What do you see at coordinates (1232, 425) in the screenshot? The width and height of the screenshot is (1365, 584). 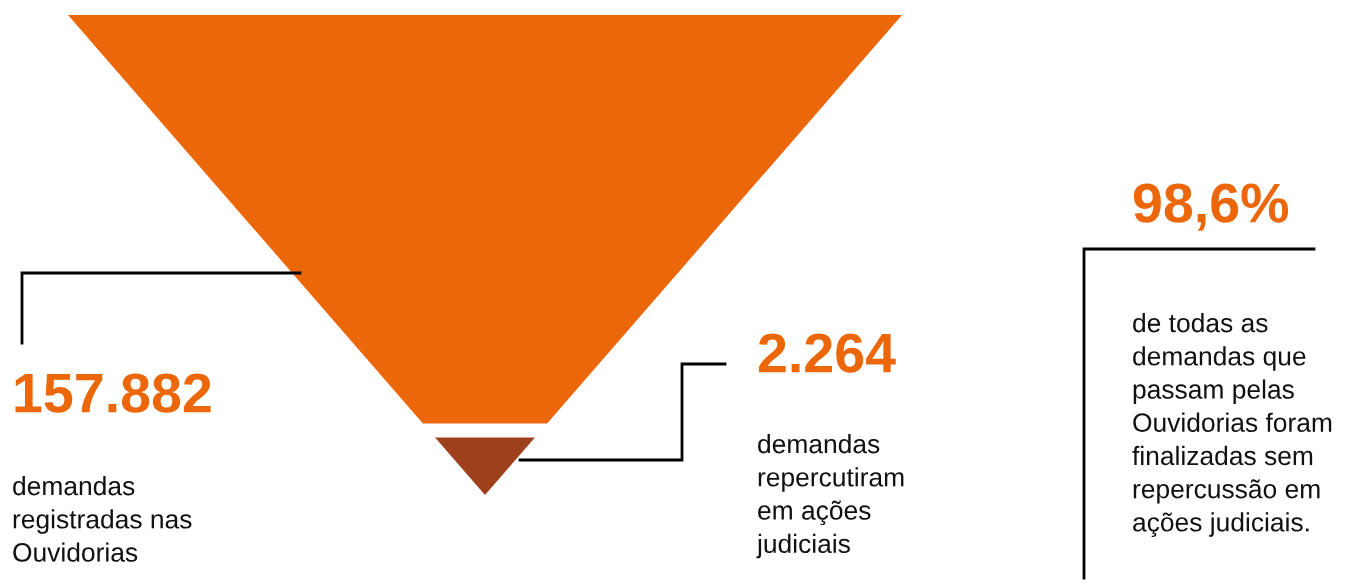 I see `text: de todas as demandas que passam pelas Ouvidorias foram finalizadas sem repercussão em ações judiciais.` at bounding box center [1232, 425].